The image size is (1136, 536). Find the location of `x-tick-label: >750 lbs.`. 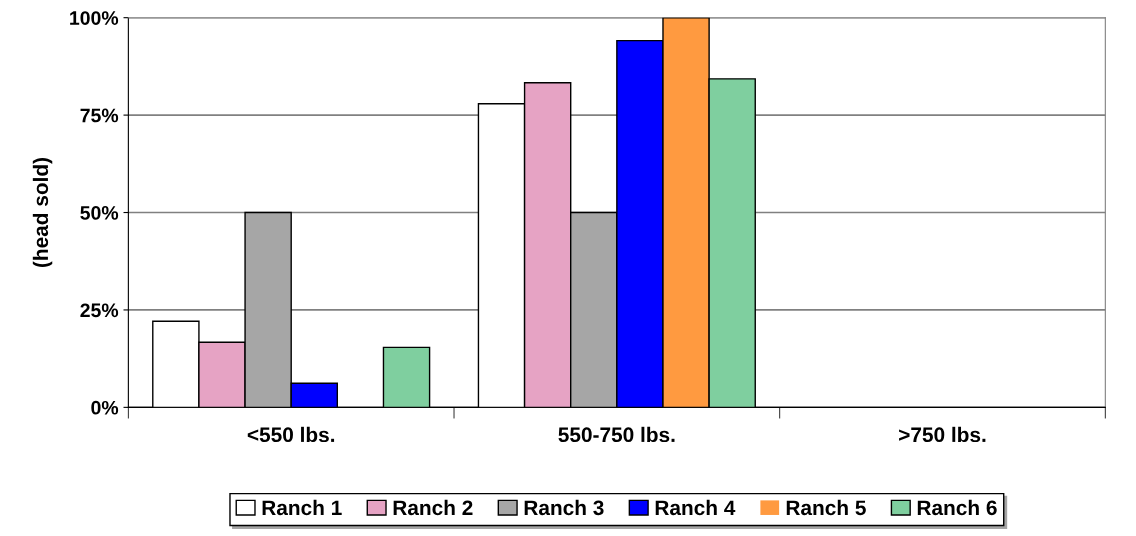

x-tick-label: >750 lbs. is located at coordinates (942, 434).